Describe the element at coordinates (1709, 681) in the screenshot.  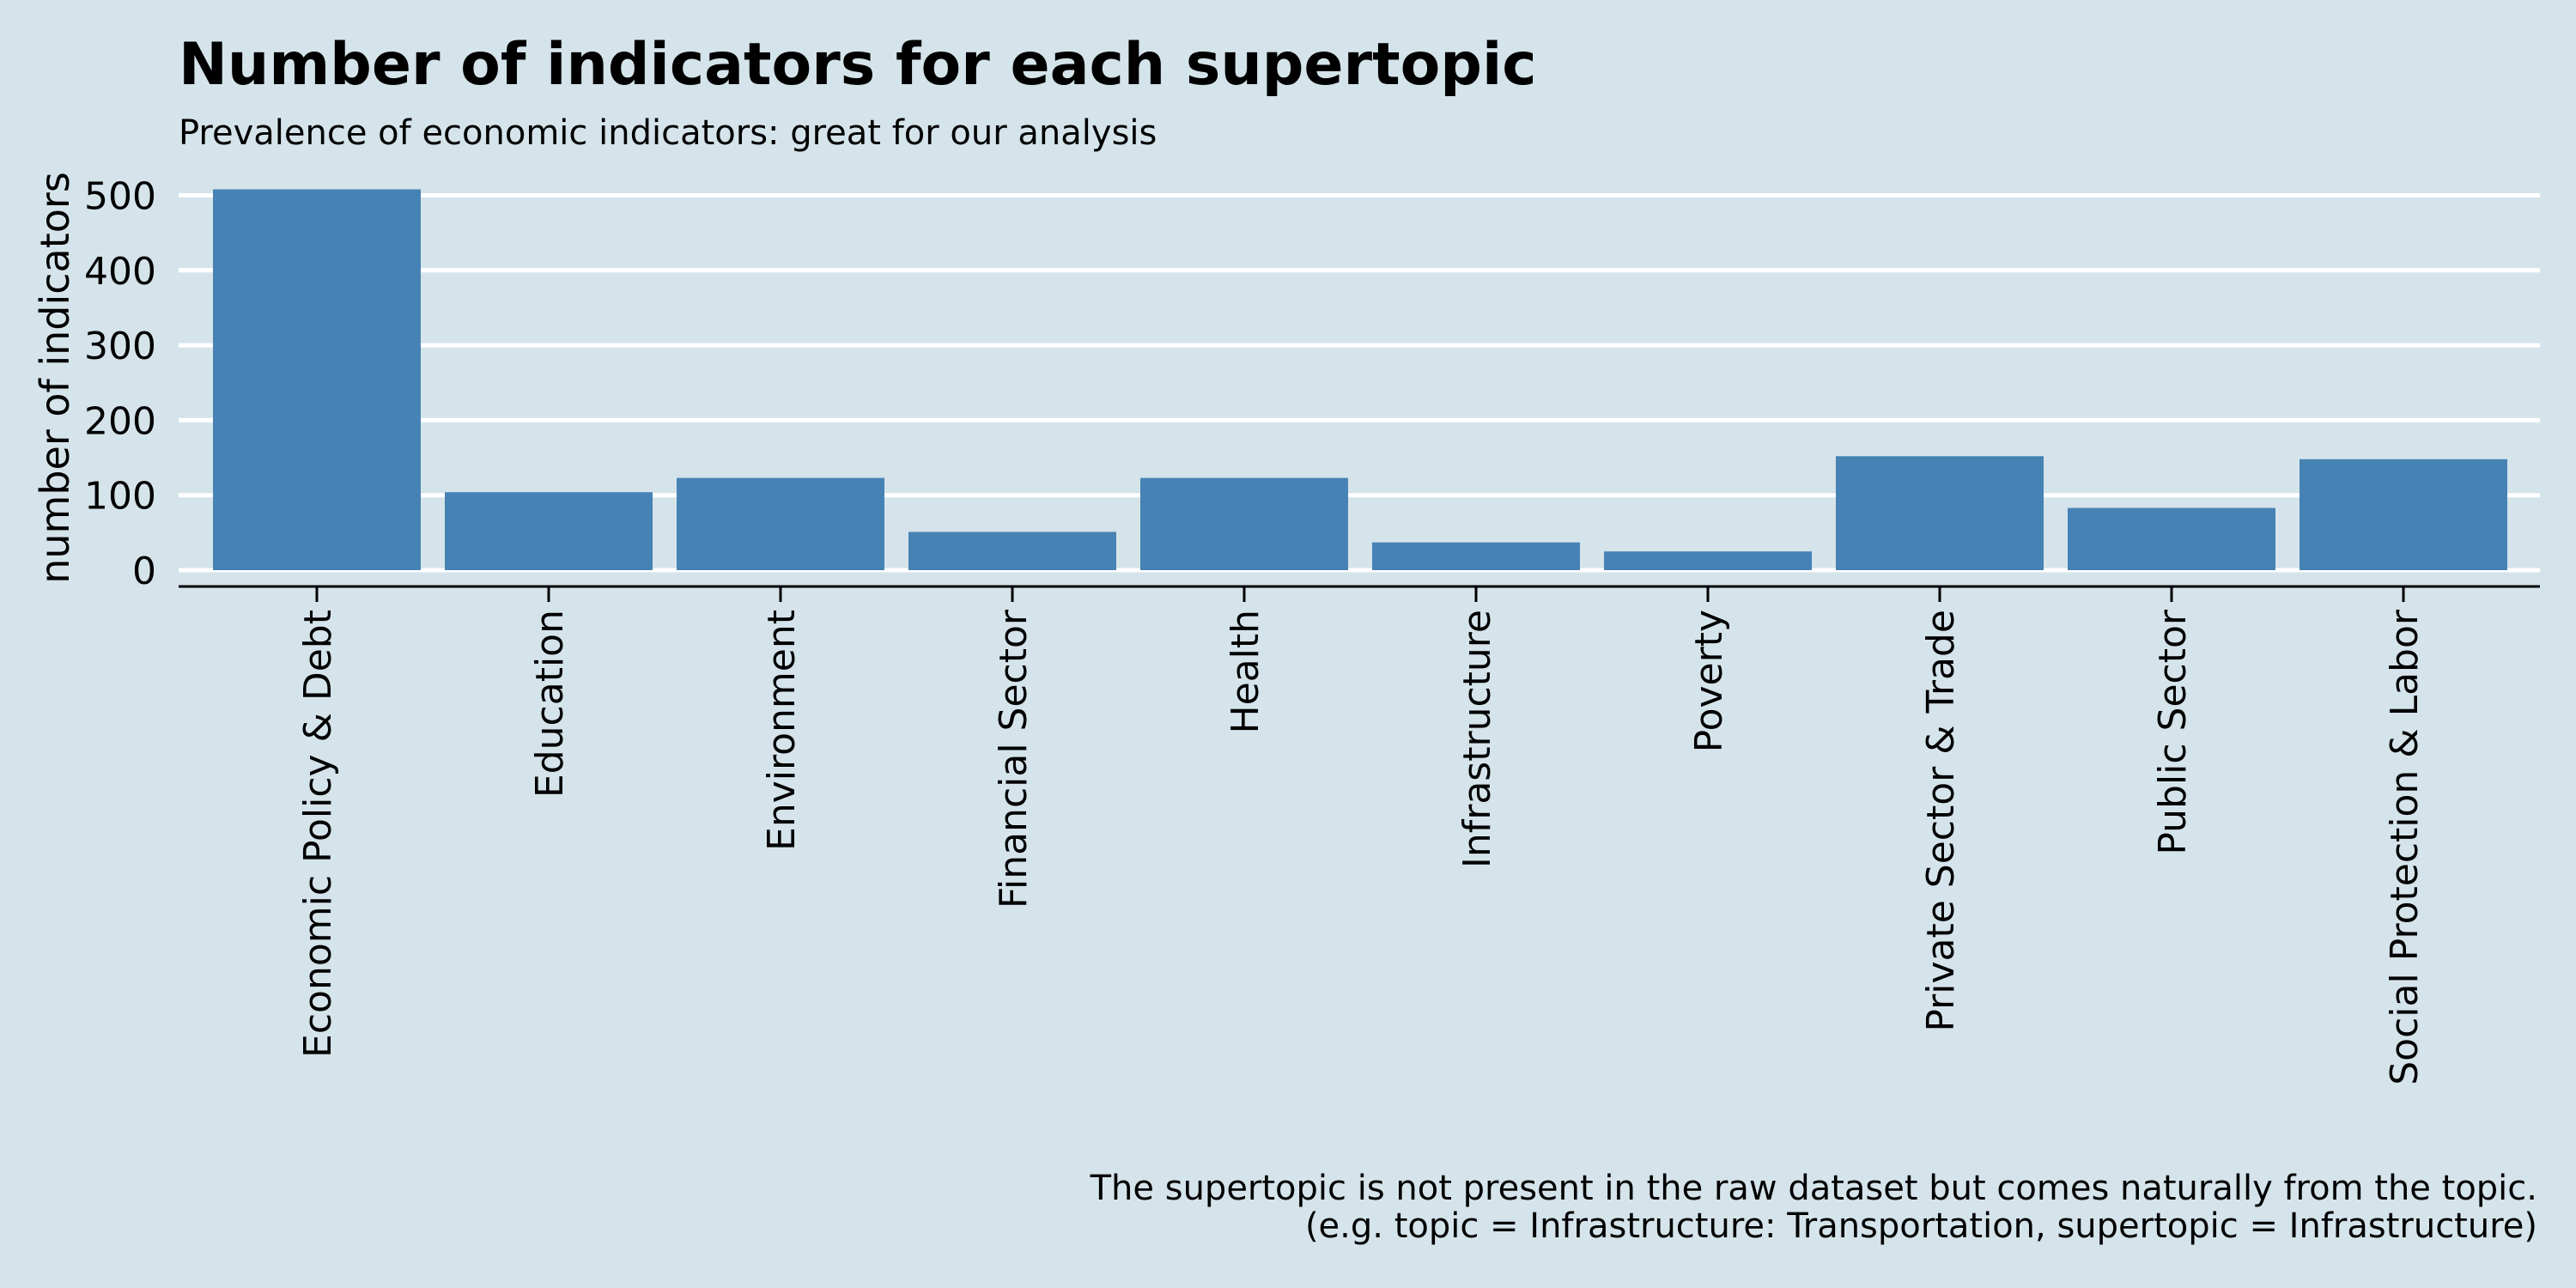
I see `x-tick-label: Poverty` at that location.